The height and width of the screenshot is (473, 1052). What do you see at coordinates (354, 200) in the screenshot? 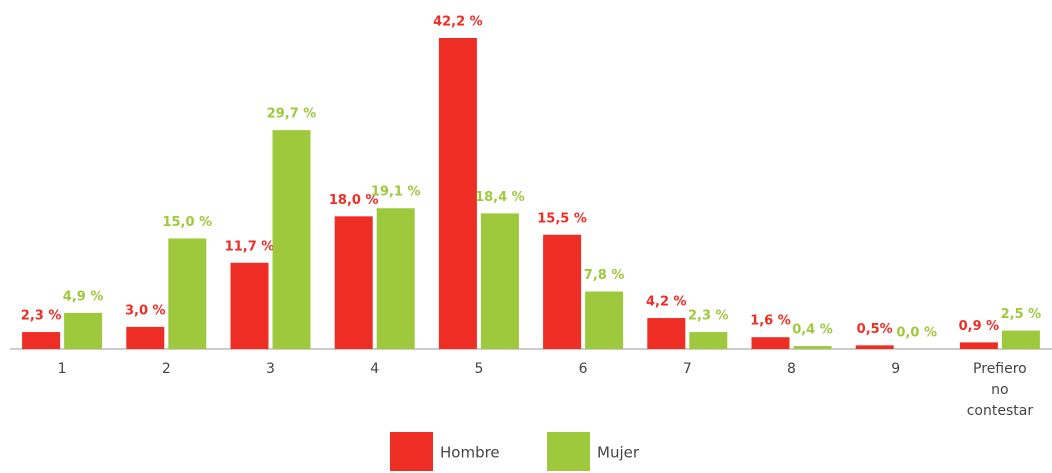
I see `value-label: 18,0 %` at bounding box center [354, 200].